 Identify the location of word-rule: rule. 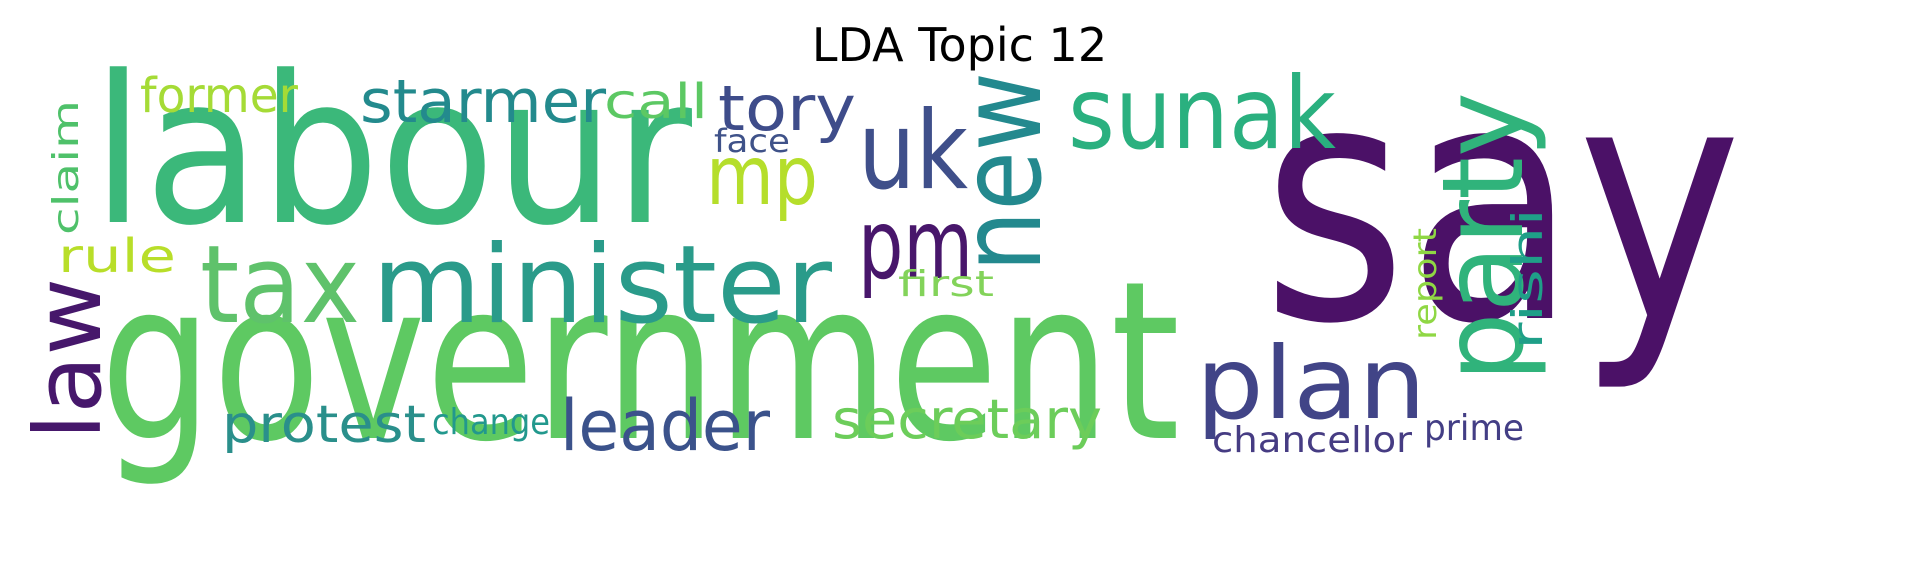
(117, 256).